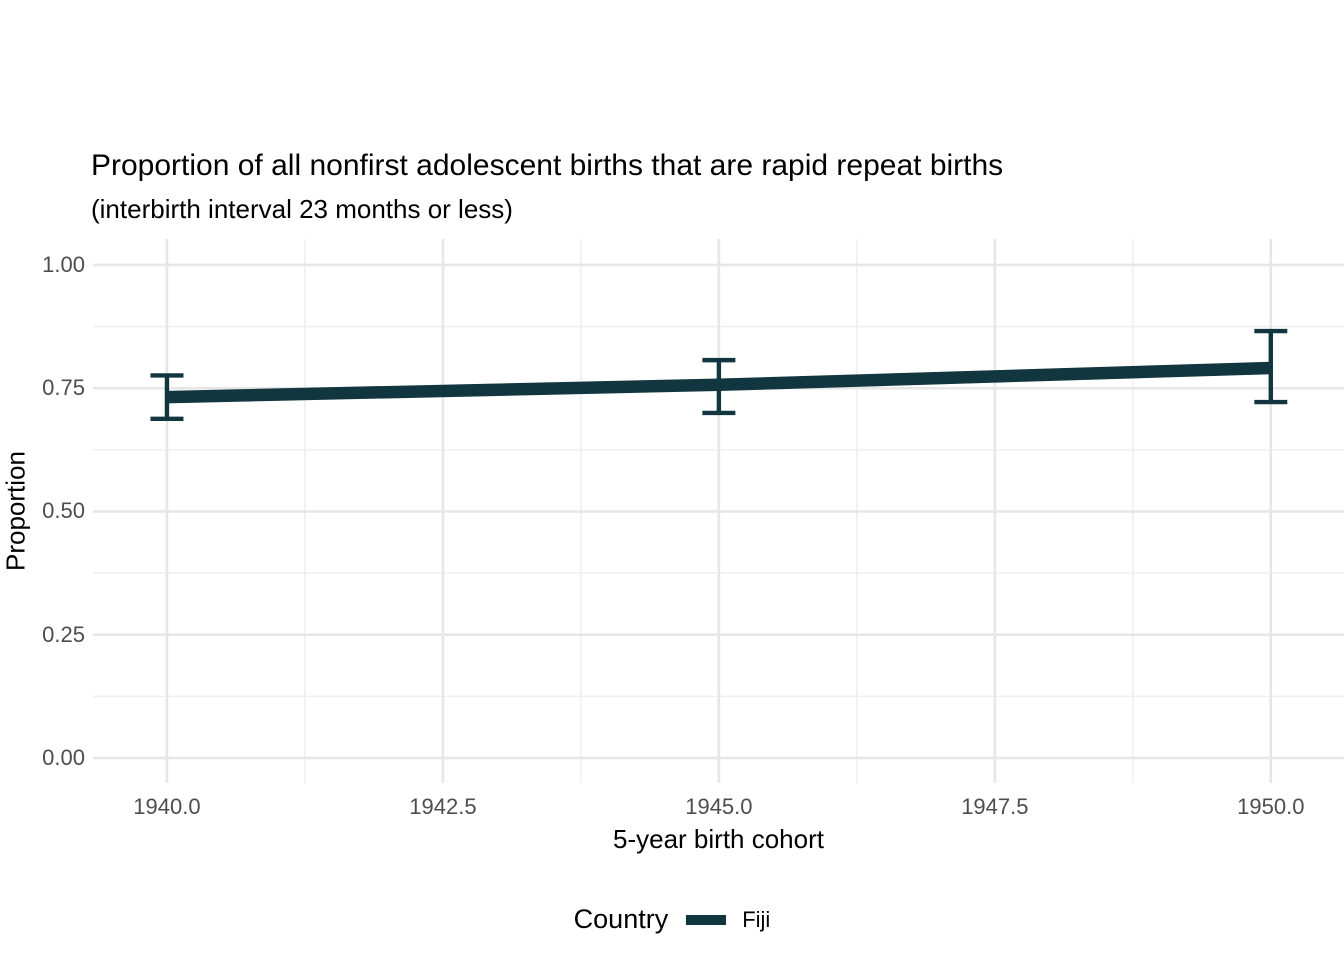 This screenshot has width=1344, height=960. Describe the element at coordinates (63, 757) in the screenshot. I see `y-tick-label: 0.00` at that location.